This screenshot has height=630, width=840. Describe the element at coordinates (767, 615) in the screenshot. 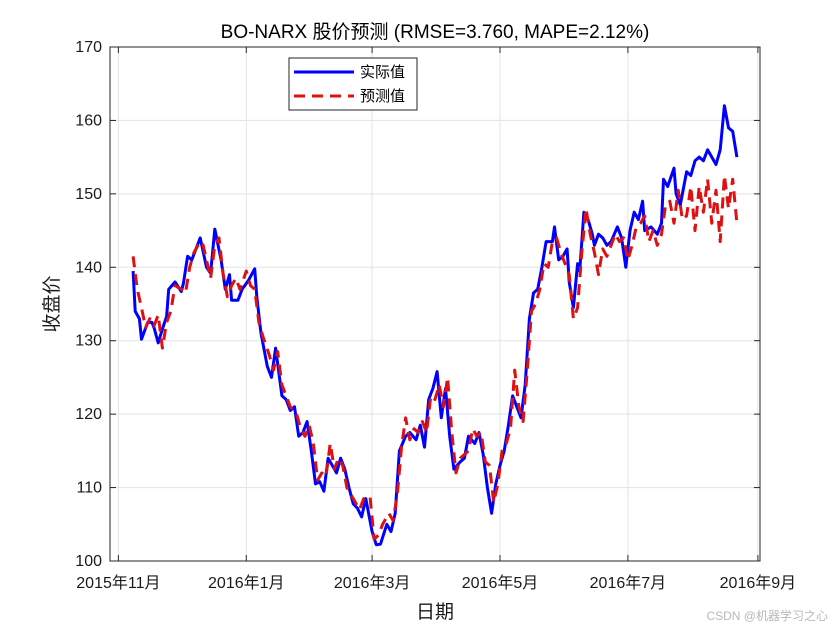

I see `watermark: CSDN @机器学习之心` at that location.